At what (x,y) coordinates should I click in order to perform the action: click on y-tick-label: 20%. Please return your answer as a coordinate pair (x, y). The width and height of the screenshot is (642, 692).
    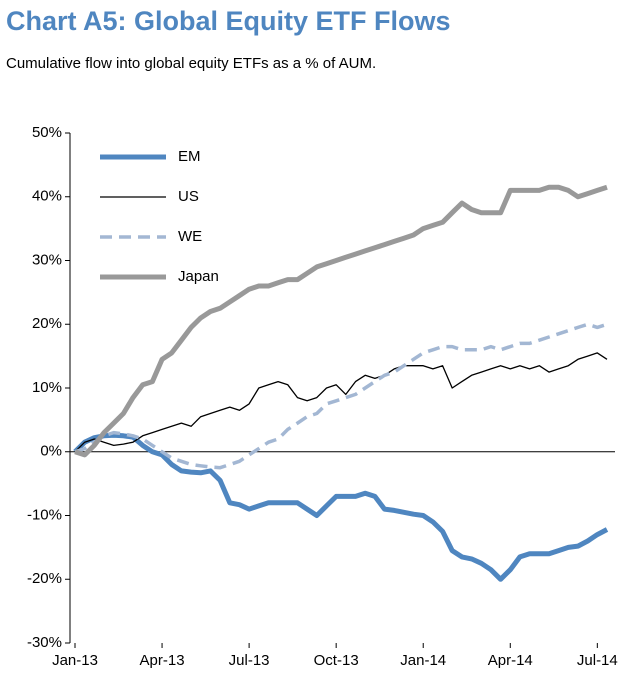
    Looking at the image, I should click on (47, 323).